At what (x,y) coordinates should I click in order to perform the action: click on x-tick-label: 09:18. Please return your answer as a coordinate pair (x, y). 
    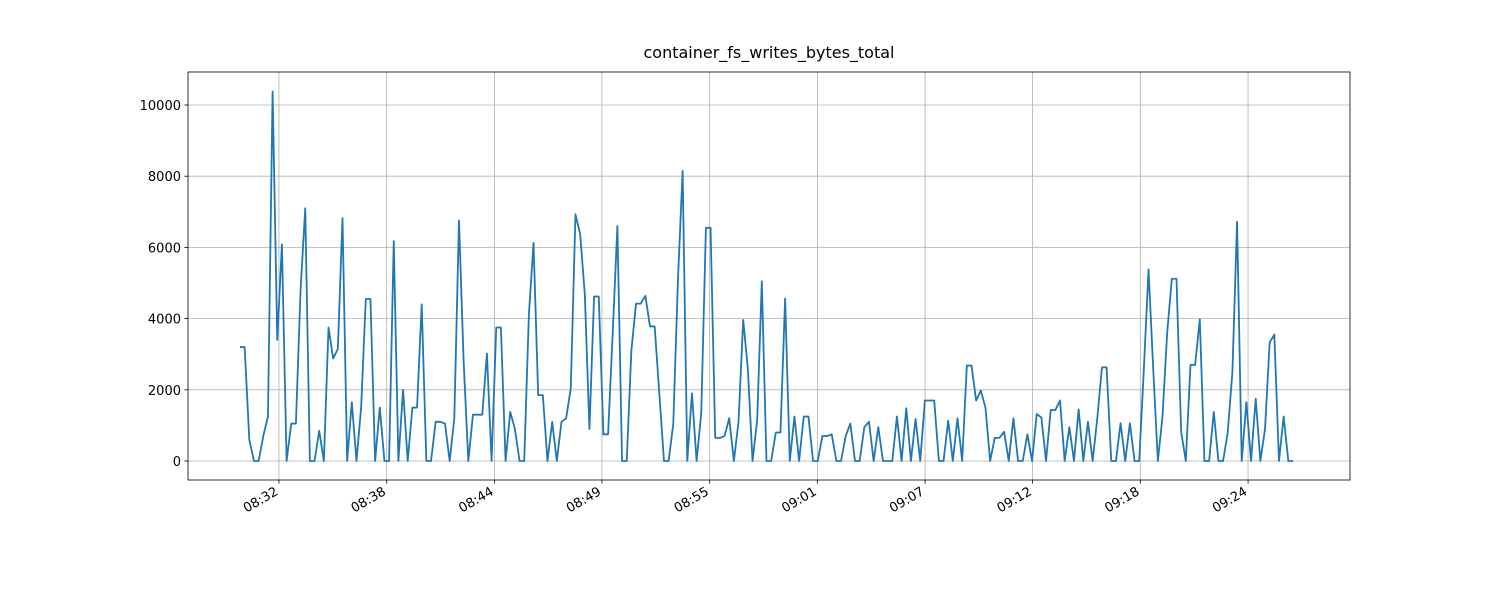
    Looking at the image, I should click on (1122, 500).